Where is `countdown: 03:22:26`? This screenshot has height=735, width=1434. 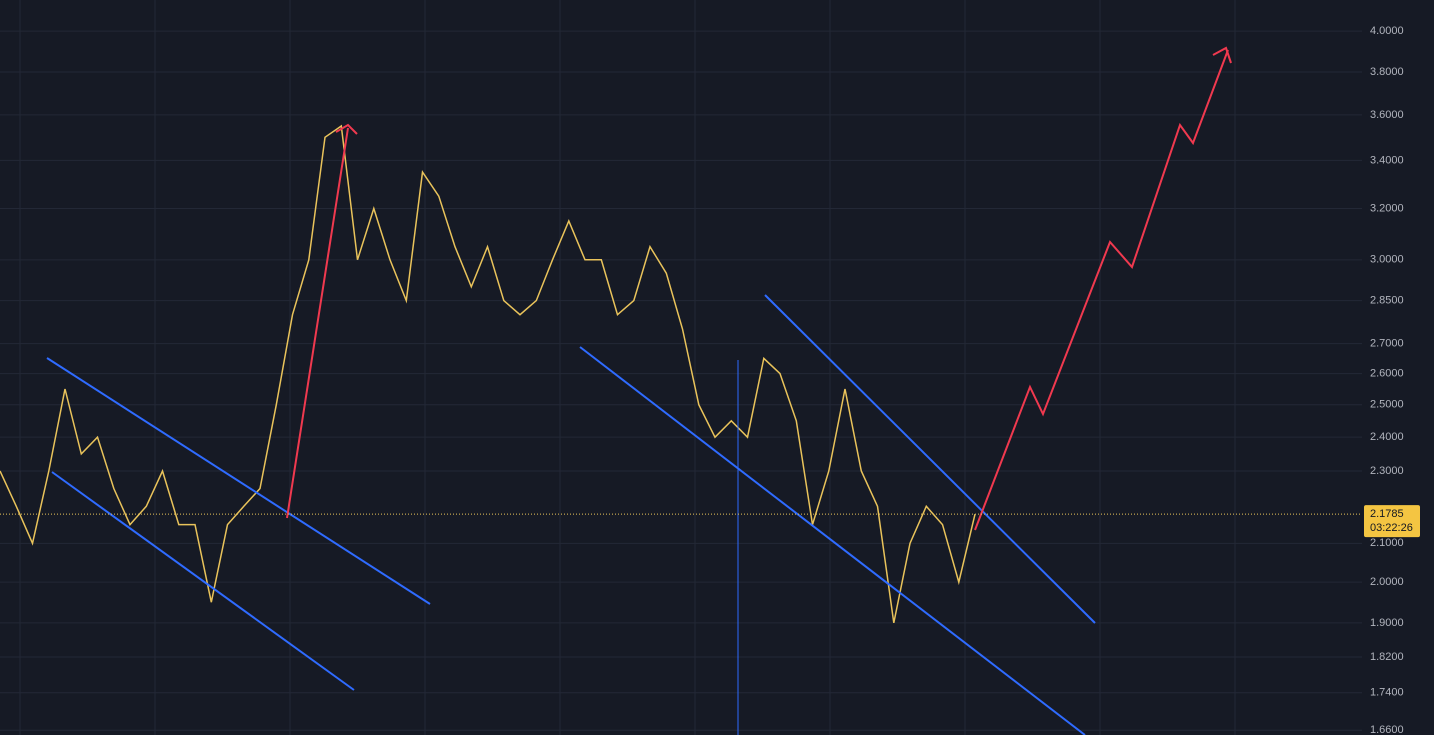
countdown: 03:22:26 is located at coordinates (1391, 528).